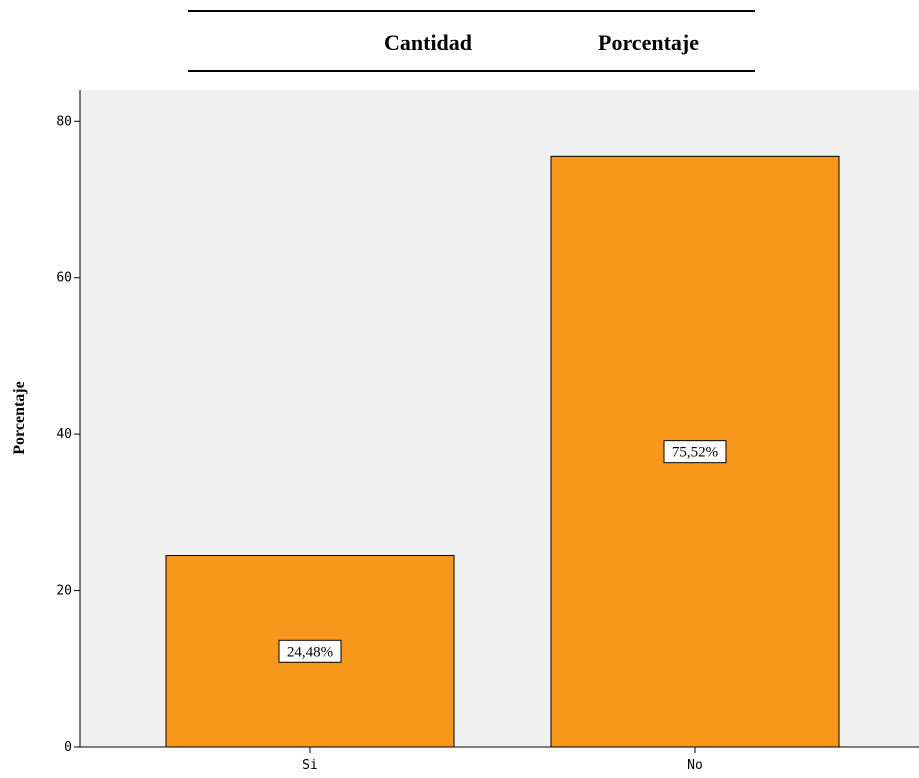 The width and height of the screenshot is (919, 778). I want to click on column-header-cantidad: Cantidad, so click(428, 42).